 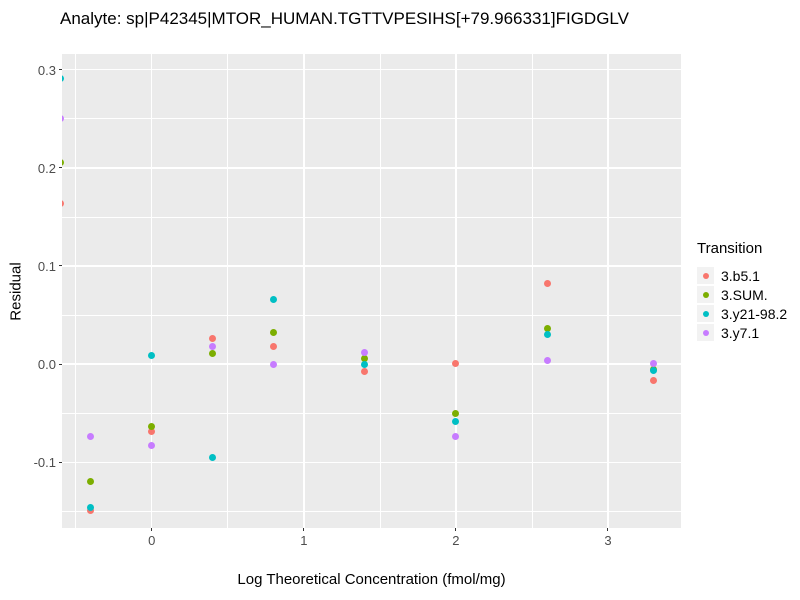 I want to click on x-tick-label: 2, so click(x=456, y=540).